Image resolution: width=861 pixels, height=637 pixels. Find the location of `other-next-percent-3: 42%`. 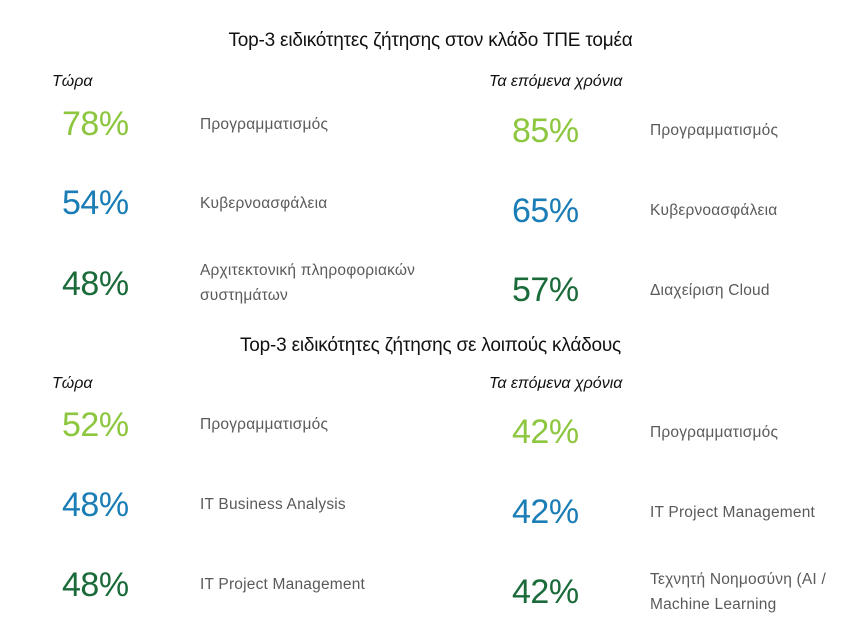

other-next-percent-3: 42% is located at coordinates (545, 592).